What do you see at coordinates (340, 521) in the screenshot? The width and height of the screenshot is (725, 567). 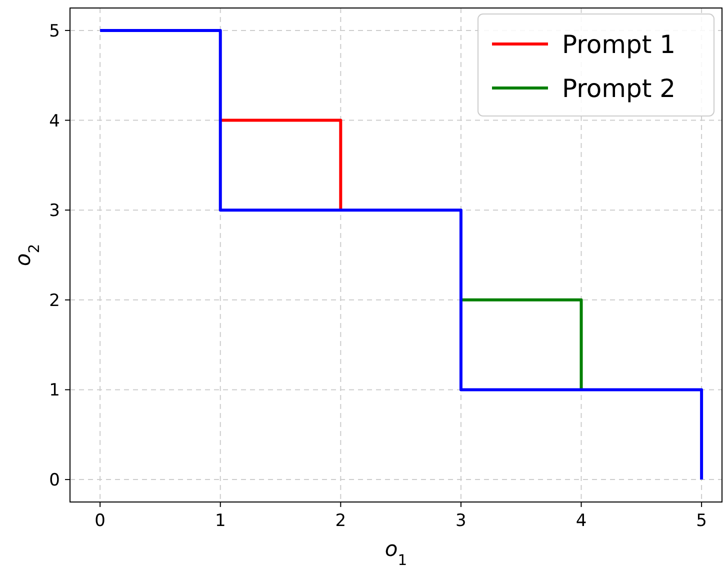 I see `x-tick-label: 2` at bounding box center [340, 521].